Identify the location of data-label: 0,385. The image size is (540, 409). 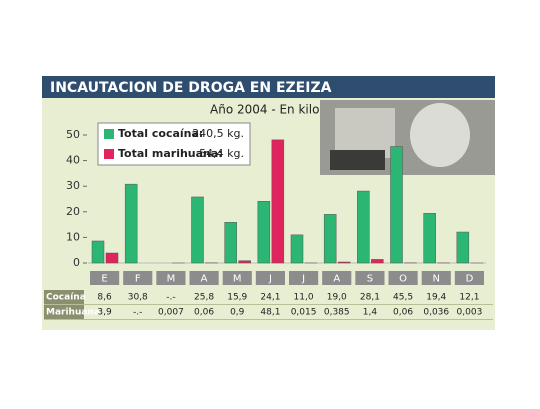
(337, 313).